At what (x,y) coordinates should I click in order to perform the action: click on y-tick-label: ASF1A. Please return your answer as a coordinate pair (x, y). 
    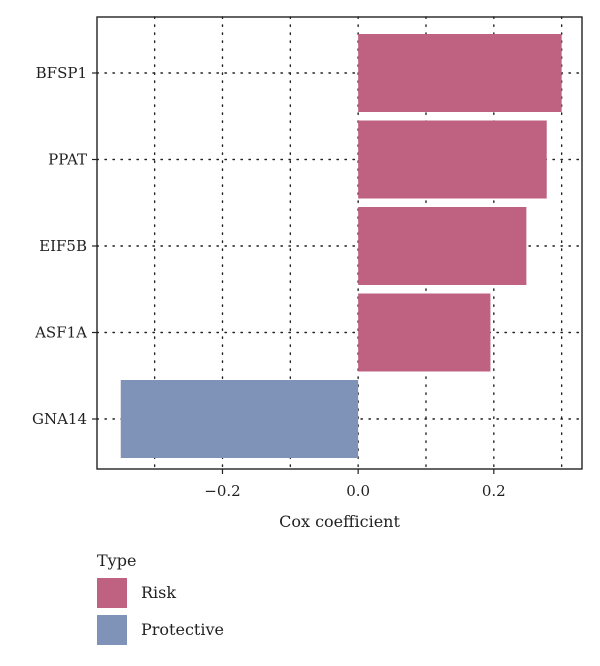
    Looking at the image, I should click on (60, 333).